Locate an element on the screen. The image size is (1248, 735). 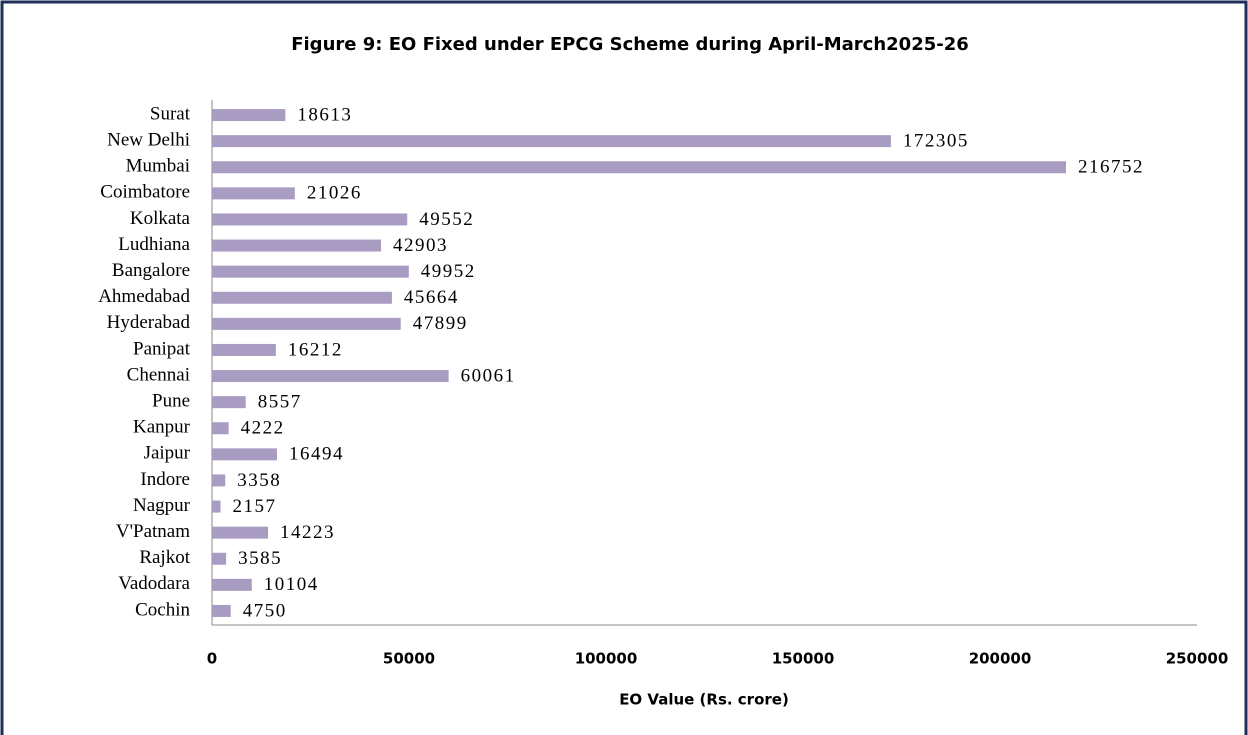
value-label: 216752 is located at coordinates (1111, 167).